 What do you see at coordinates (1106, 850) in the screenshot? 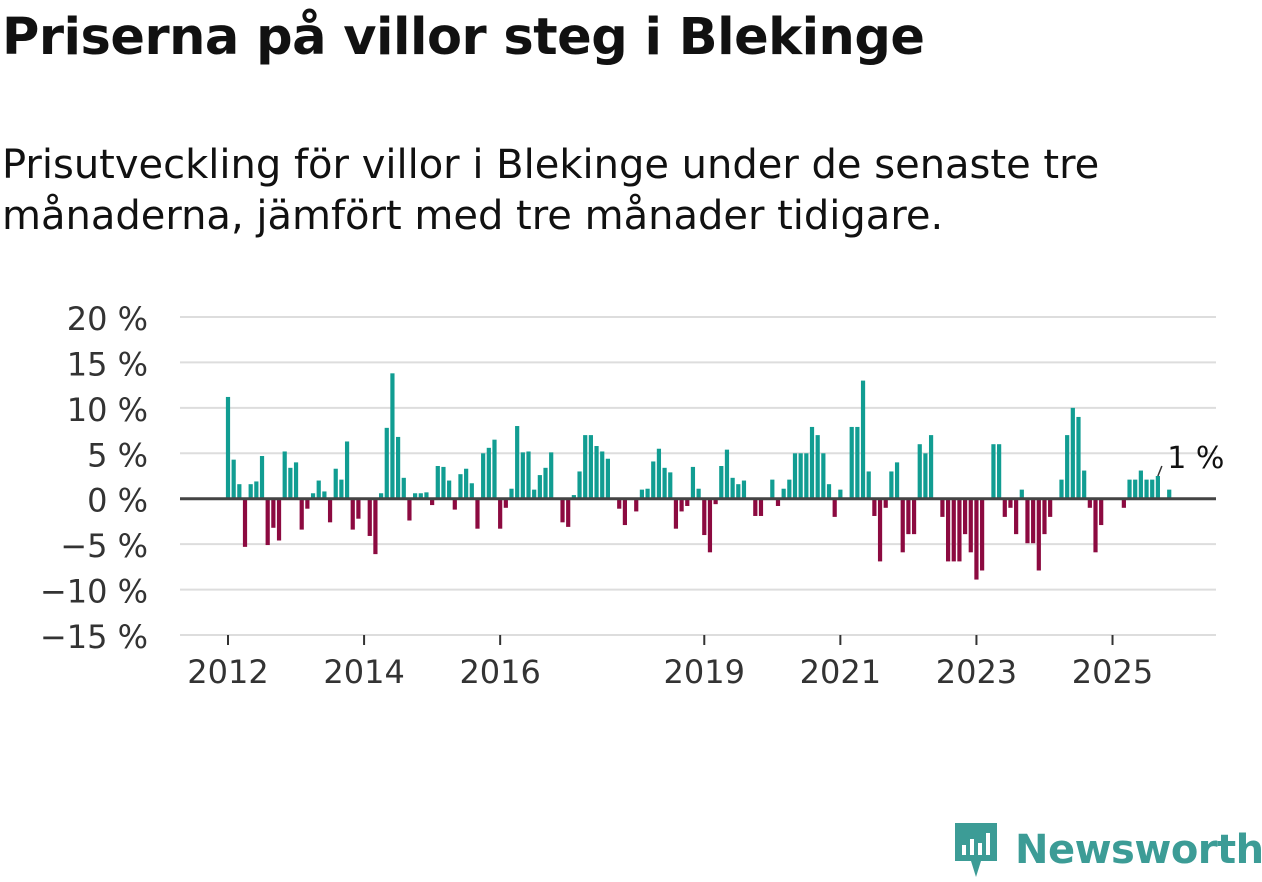
I see `brand-logo: Newsworthy` at bounding box center [1106, 850].